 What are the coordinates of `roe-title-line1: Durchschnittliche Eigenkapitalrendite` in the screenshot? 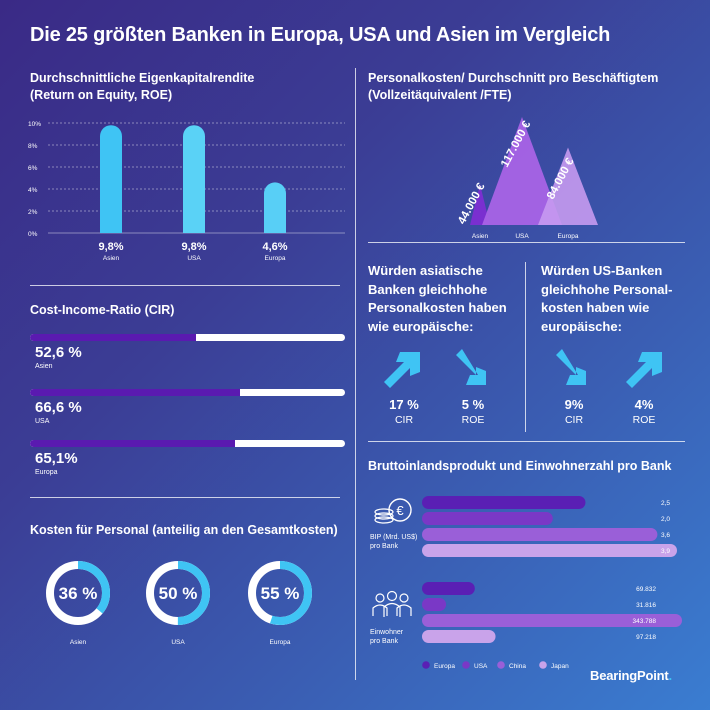 It's located at (142, 78).